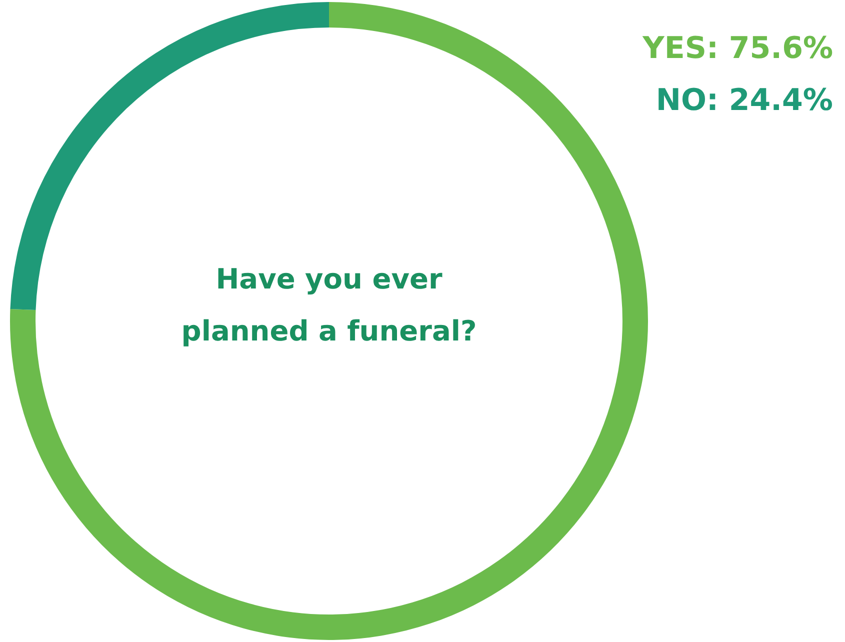  What do you see at coordinates (744, 100) in the screenshot?
I see `text: NO: 24.4%` at bounding box center [744, 100].